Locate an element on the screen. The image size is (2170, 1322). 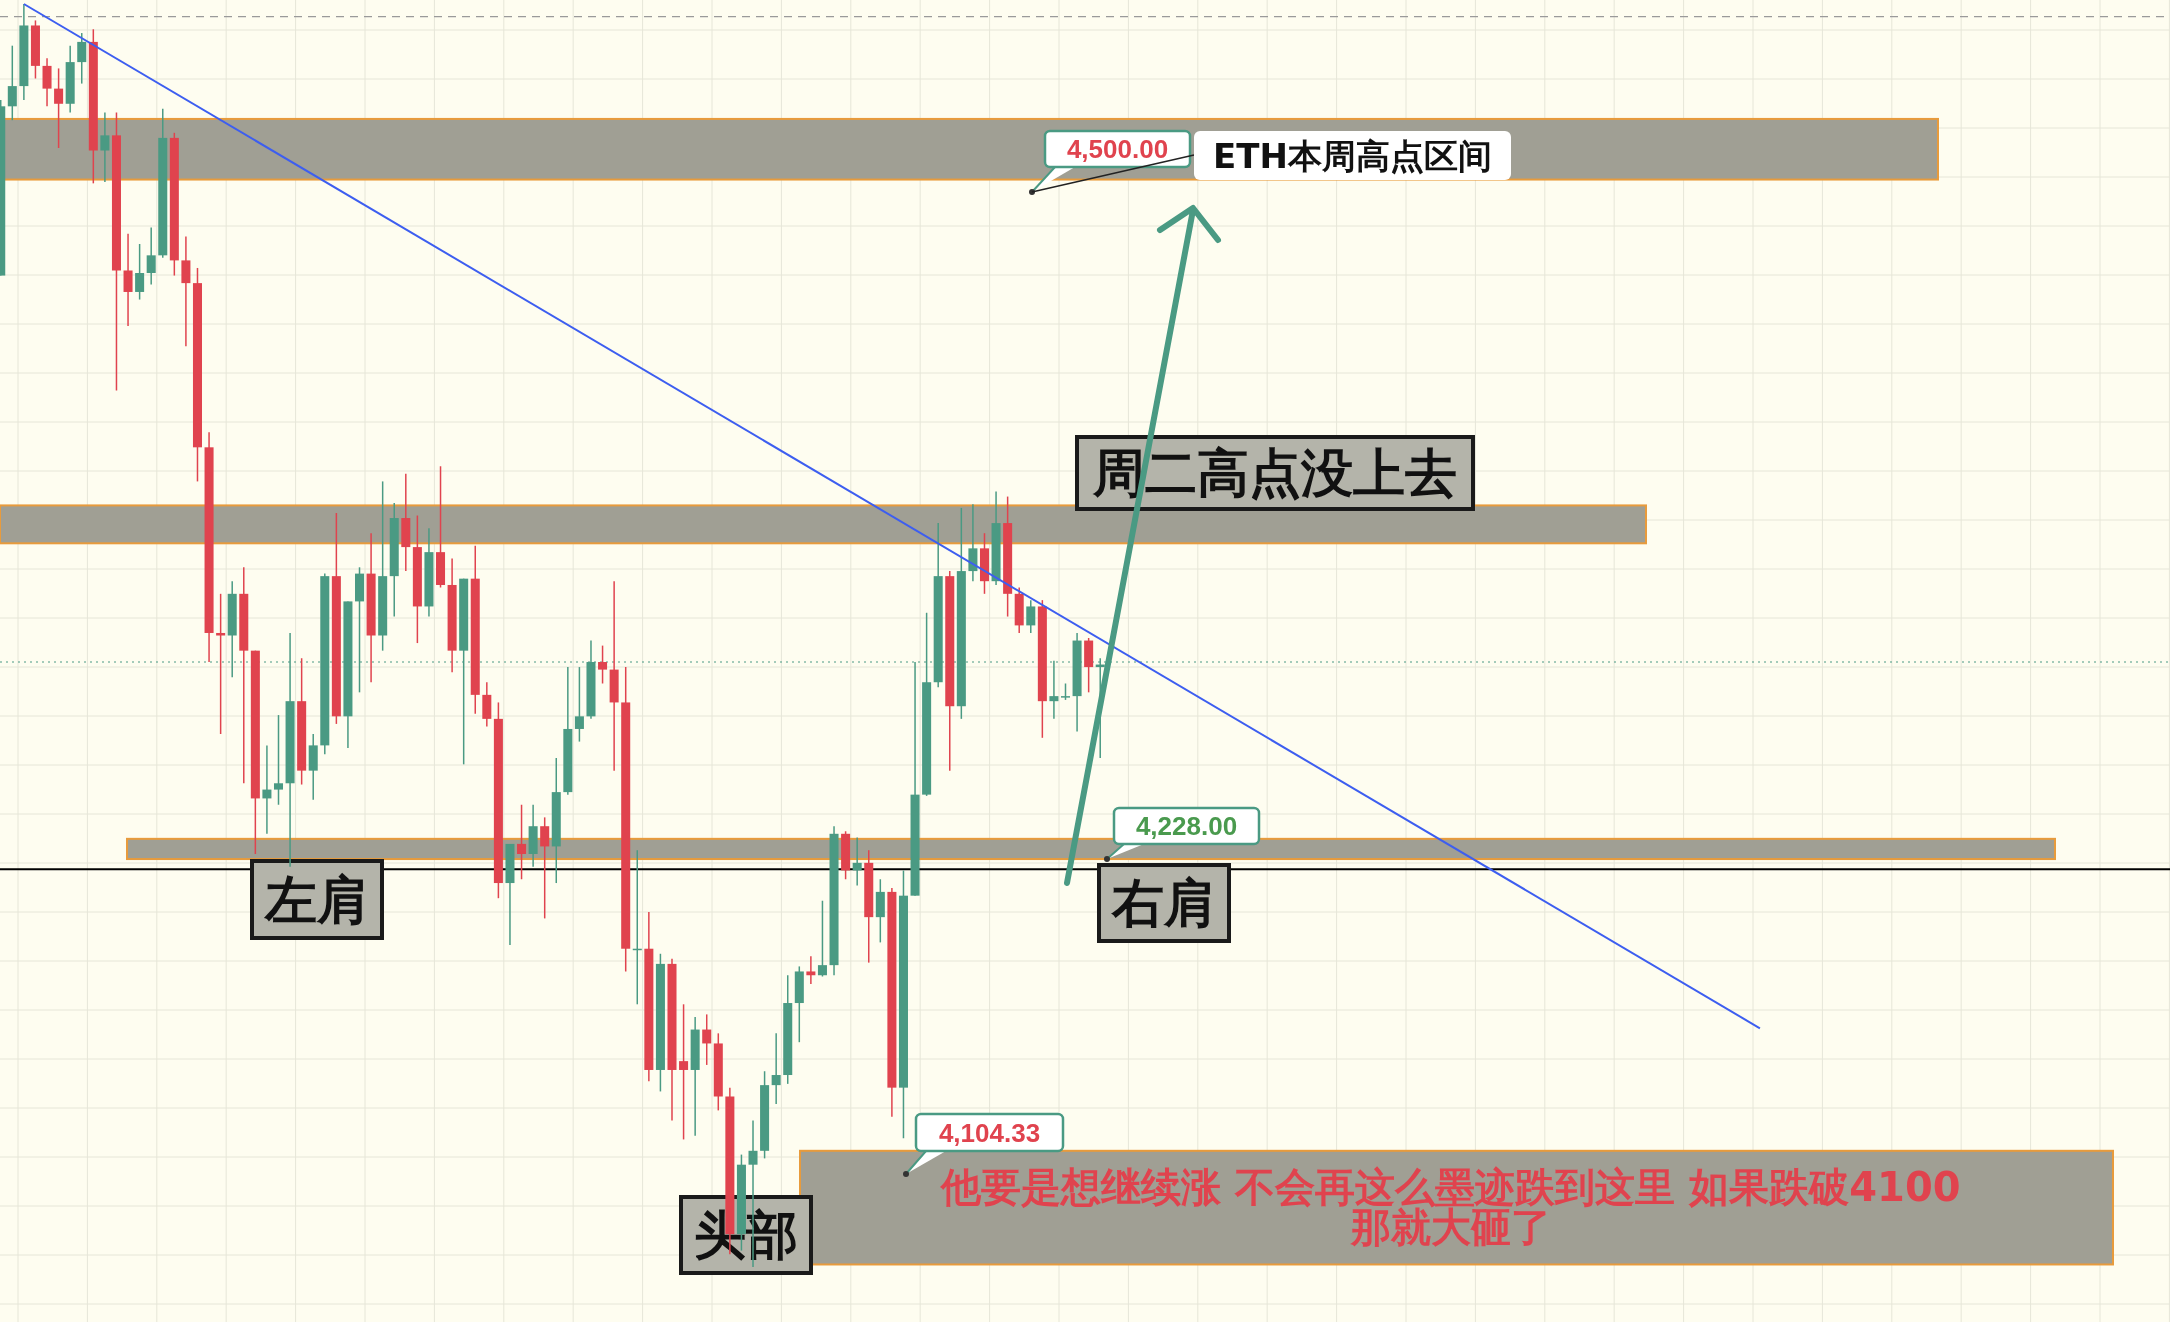
annotation: 左肩 is located at coordinates (316, 899).